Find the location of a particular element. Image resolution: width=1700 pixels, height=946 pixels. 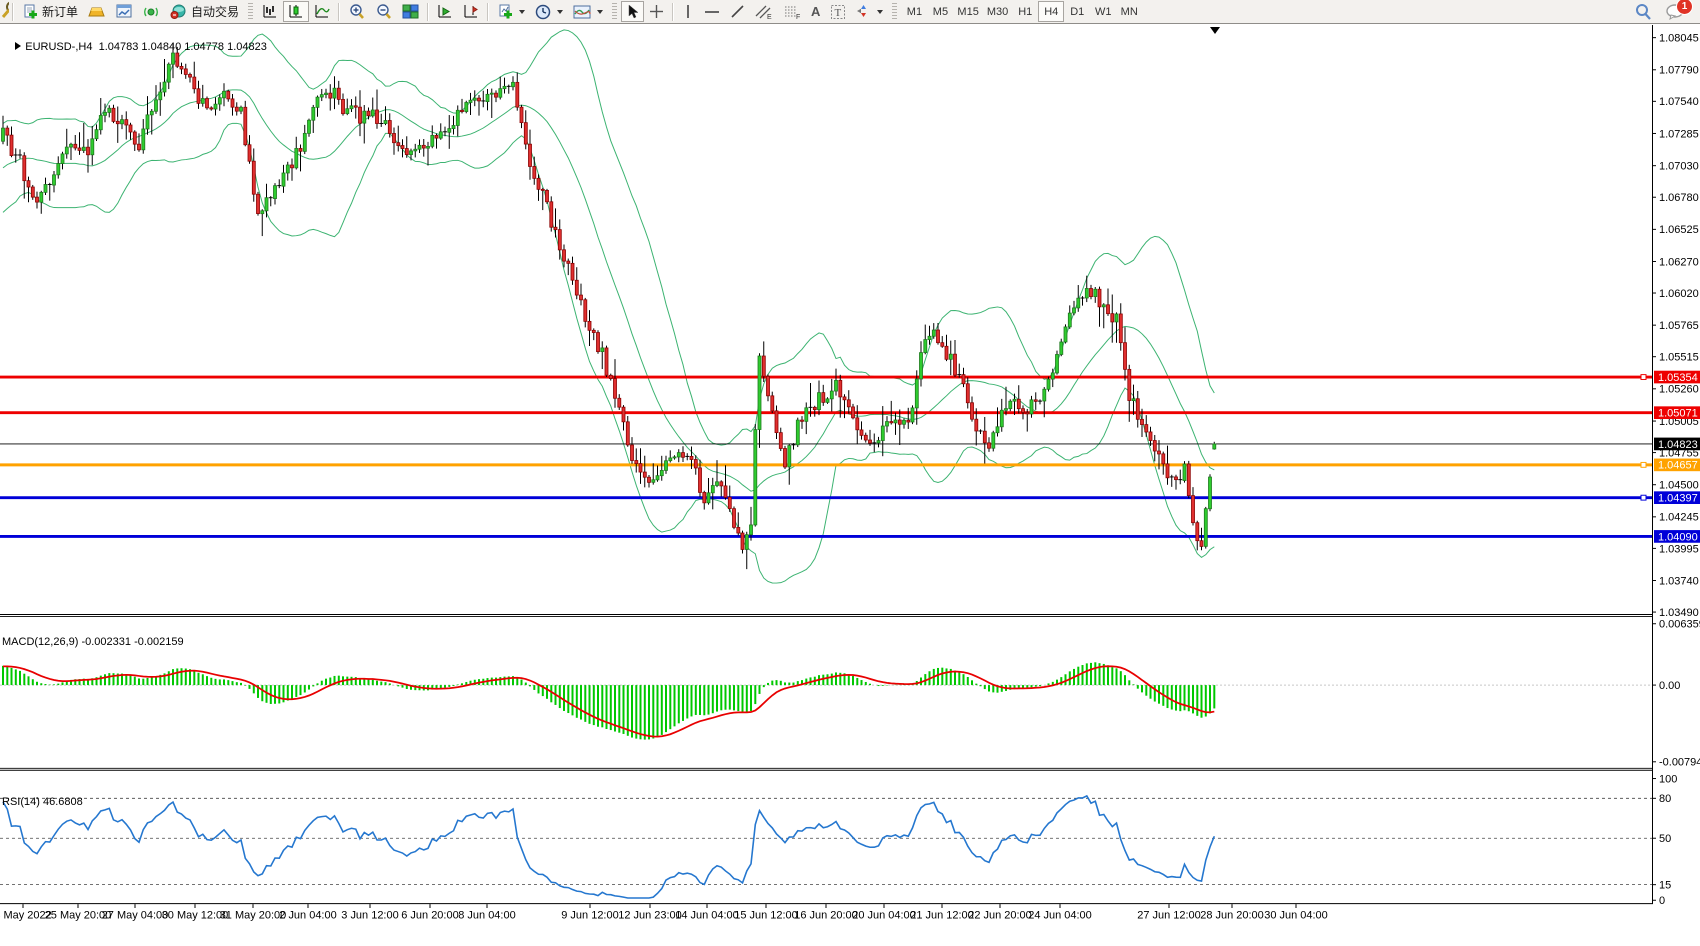

signals-icon is located at coordinates (151, 11).